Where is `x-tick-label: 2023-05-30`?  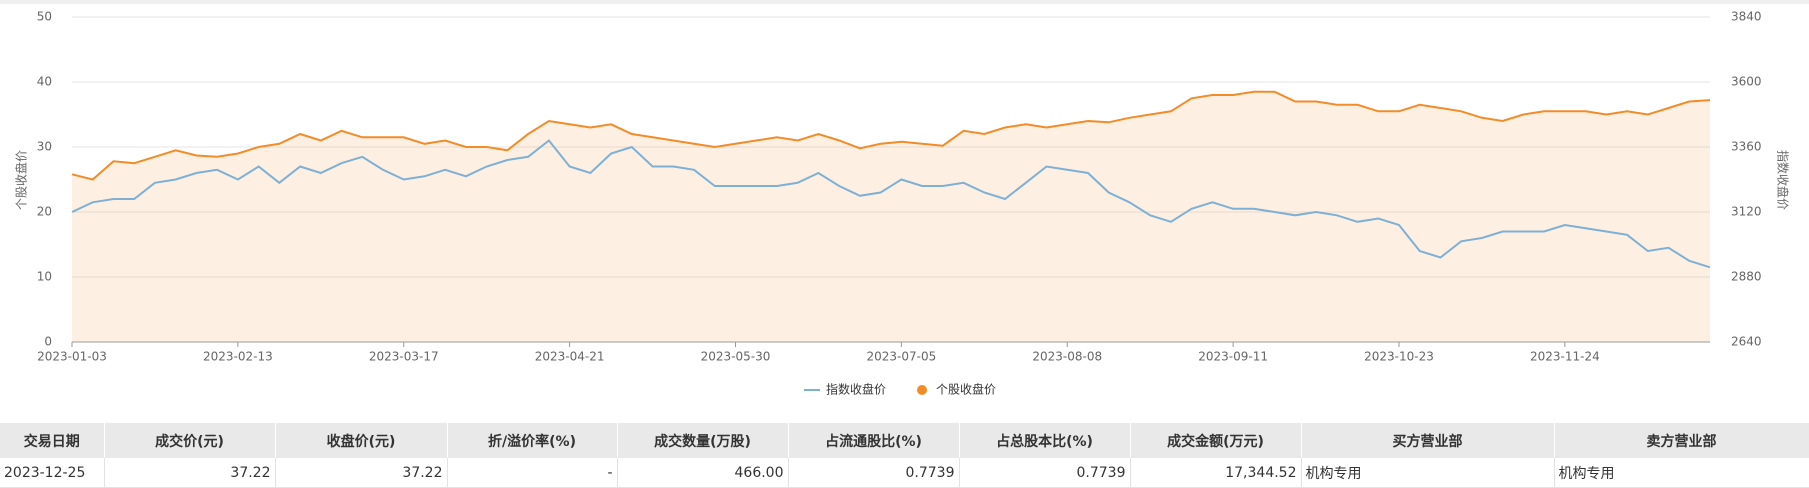
x-tick-label: 2023-05-30 is located at coordinates (736, 357).